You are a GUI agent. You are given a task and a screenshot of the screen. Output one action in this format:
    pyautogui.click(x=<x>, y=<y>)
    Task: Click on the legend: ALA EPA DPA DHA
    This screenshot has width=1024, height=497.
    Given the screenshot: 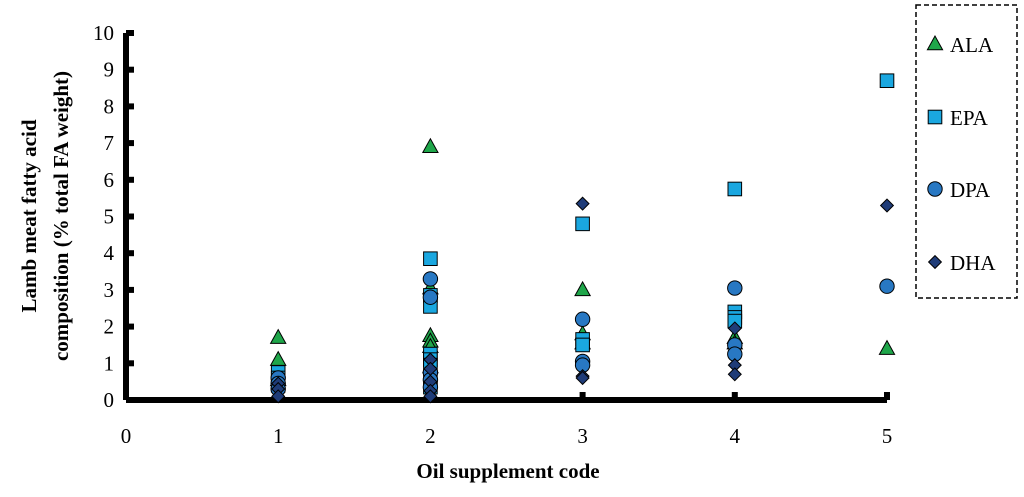 What is the action you would take?
    pyautogui.click(x=966, y=151)
    